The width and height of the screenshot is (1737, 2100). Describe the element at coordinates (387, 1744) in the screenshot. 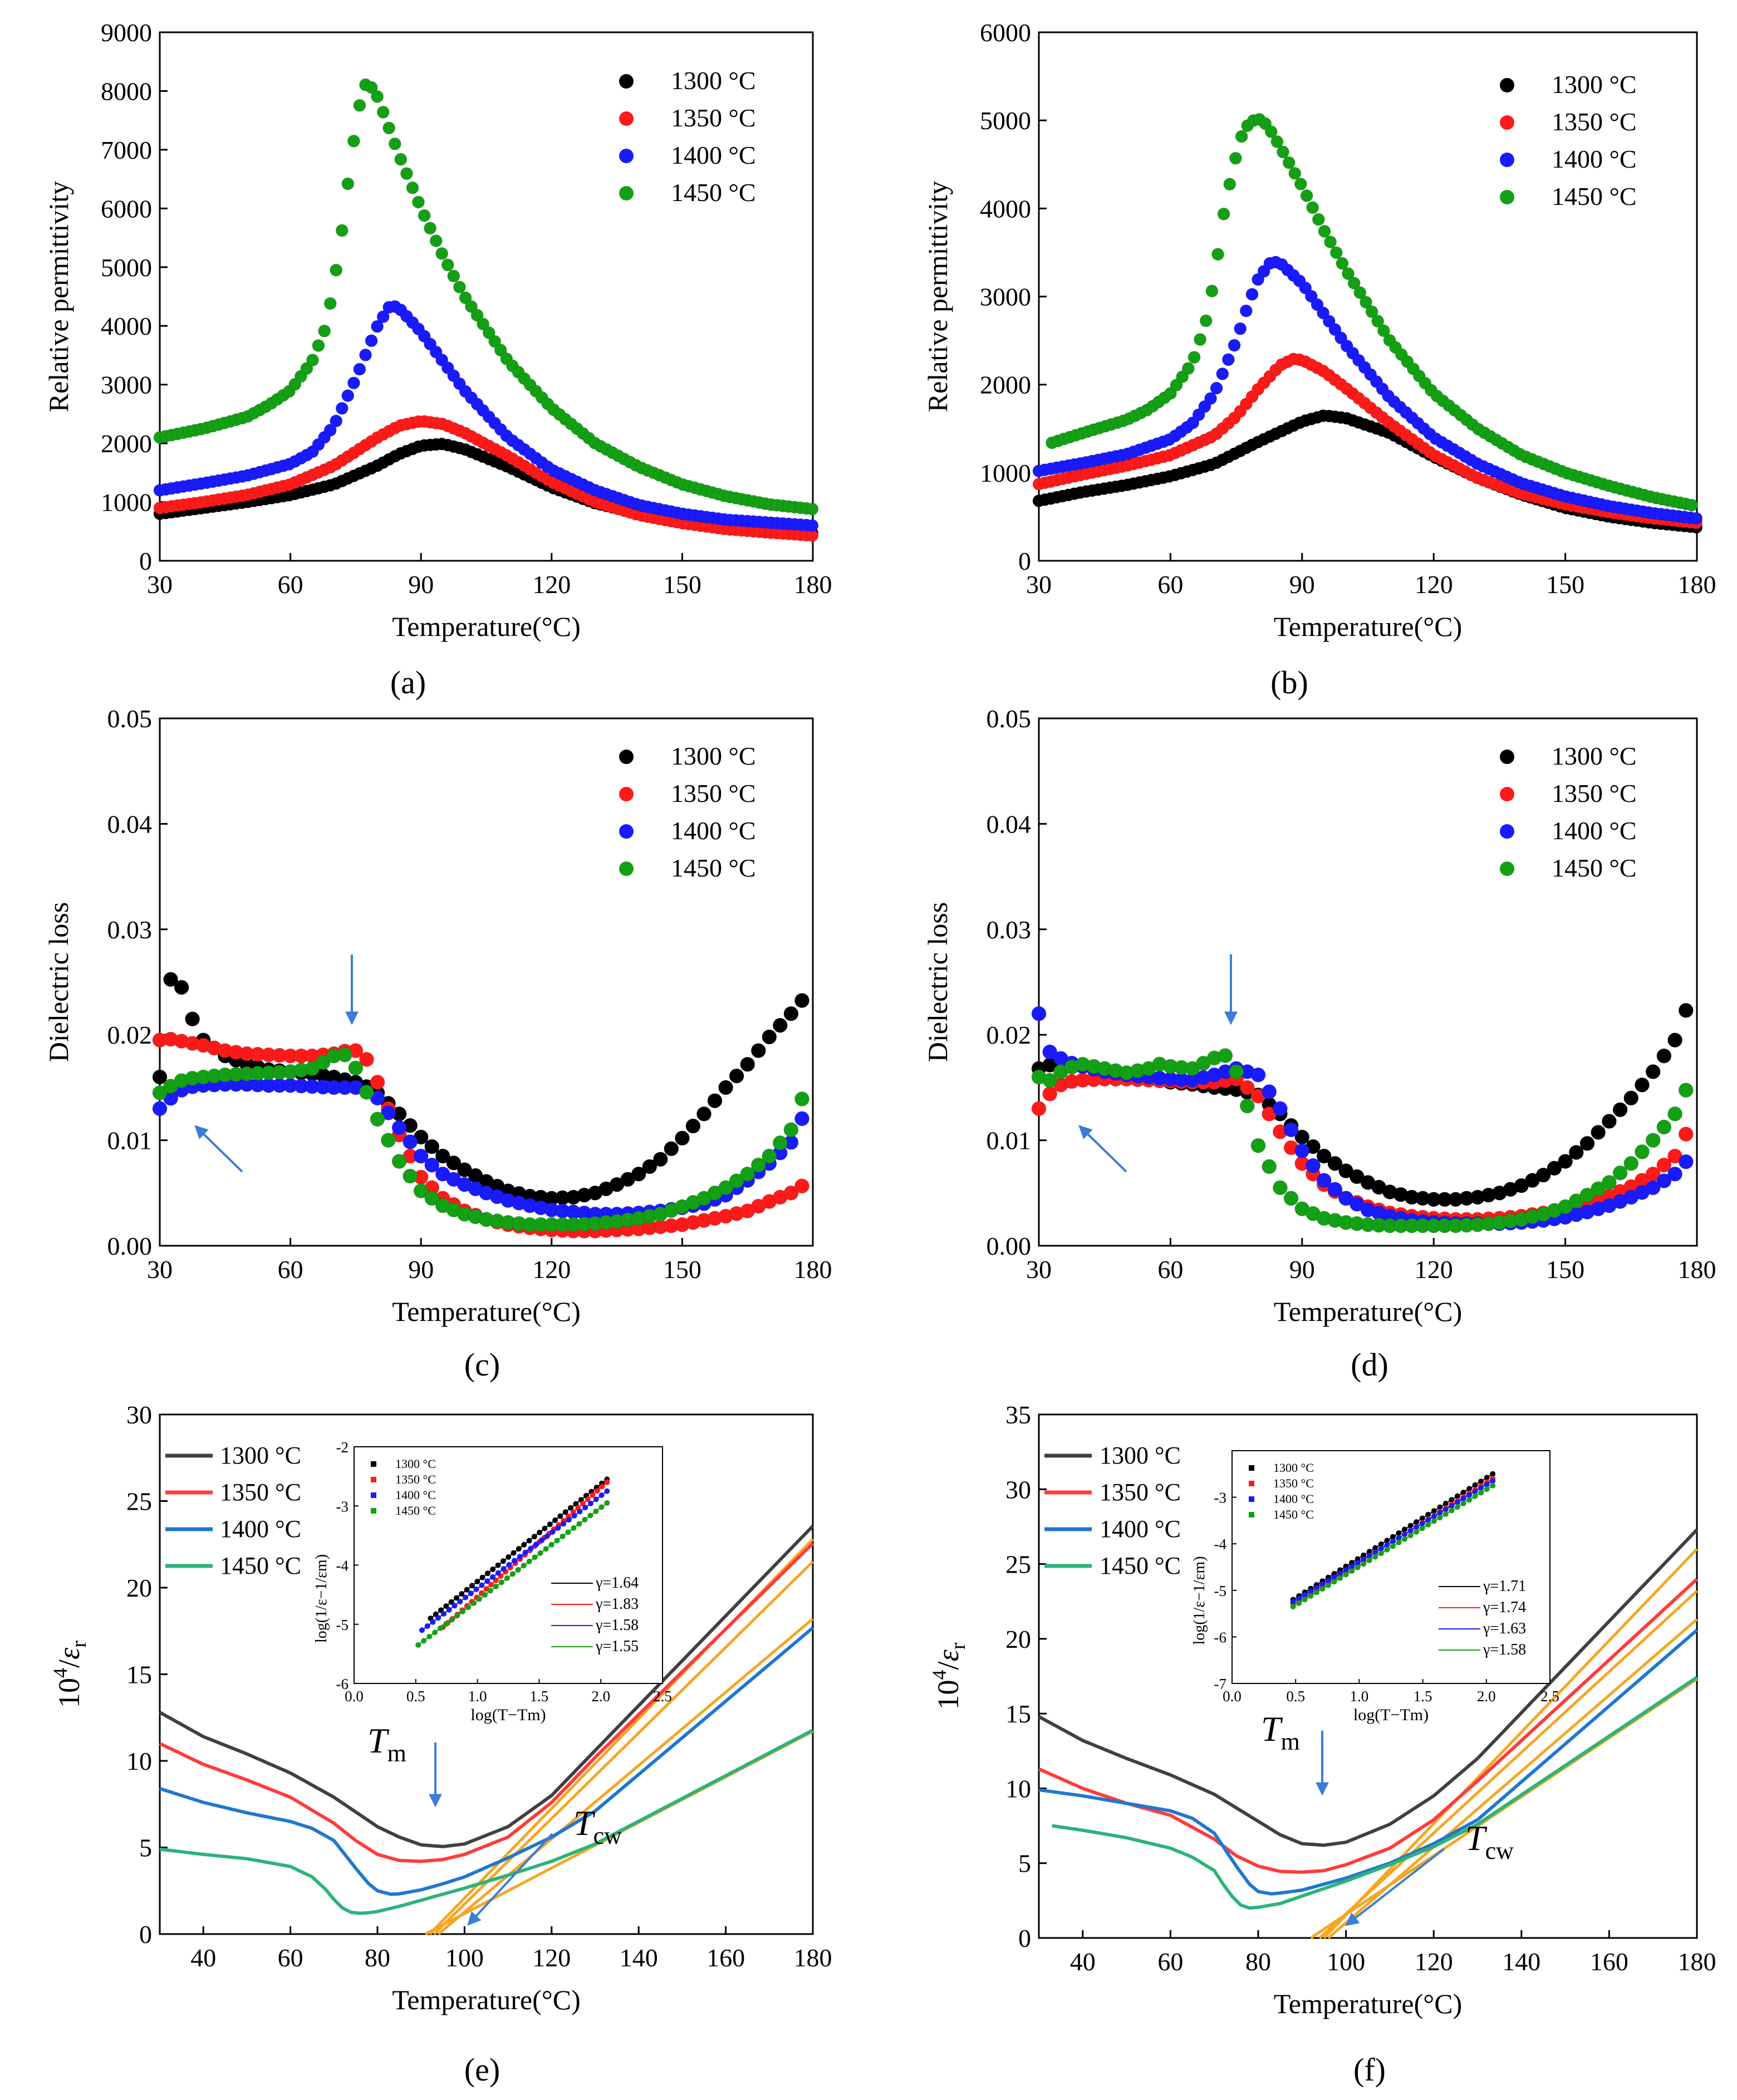

I see `tm-annotation: Tm` at that location.